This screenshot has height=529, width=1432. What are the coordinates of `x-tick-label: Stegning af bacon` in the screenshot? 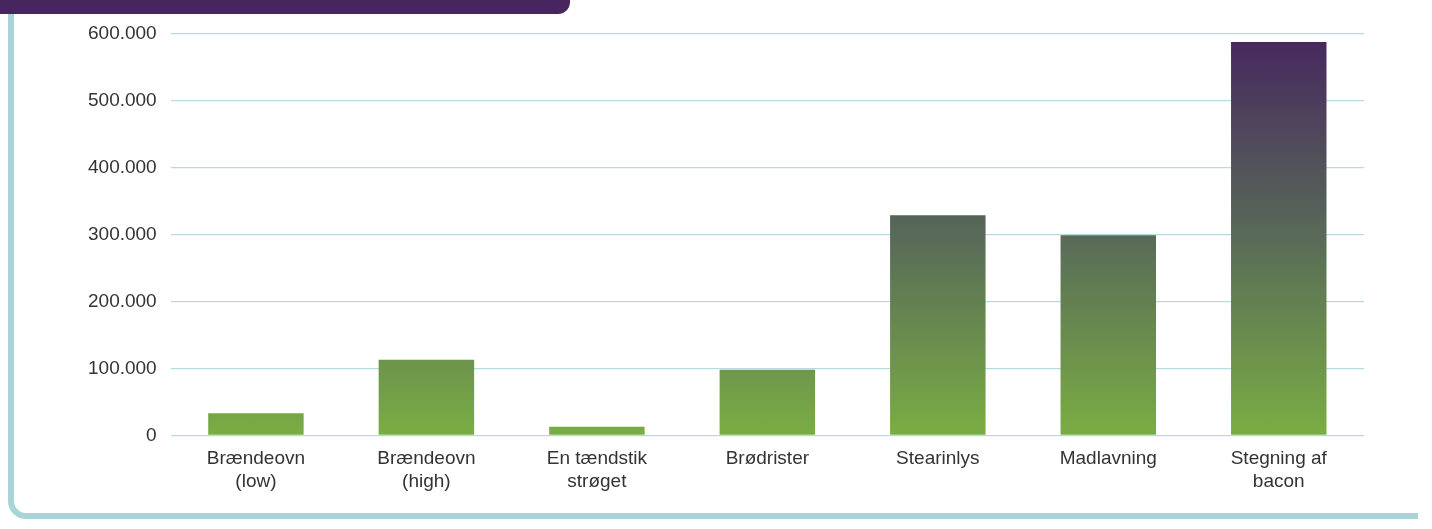 It's located at (1279, 469).